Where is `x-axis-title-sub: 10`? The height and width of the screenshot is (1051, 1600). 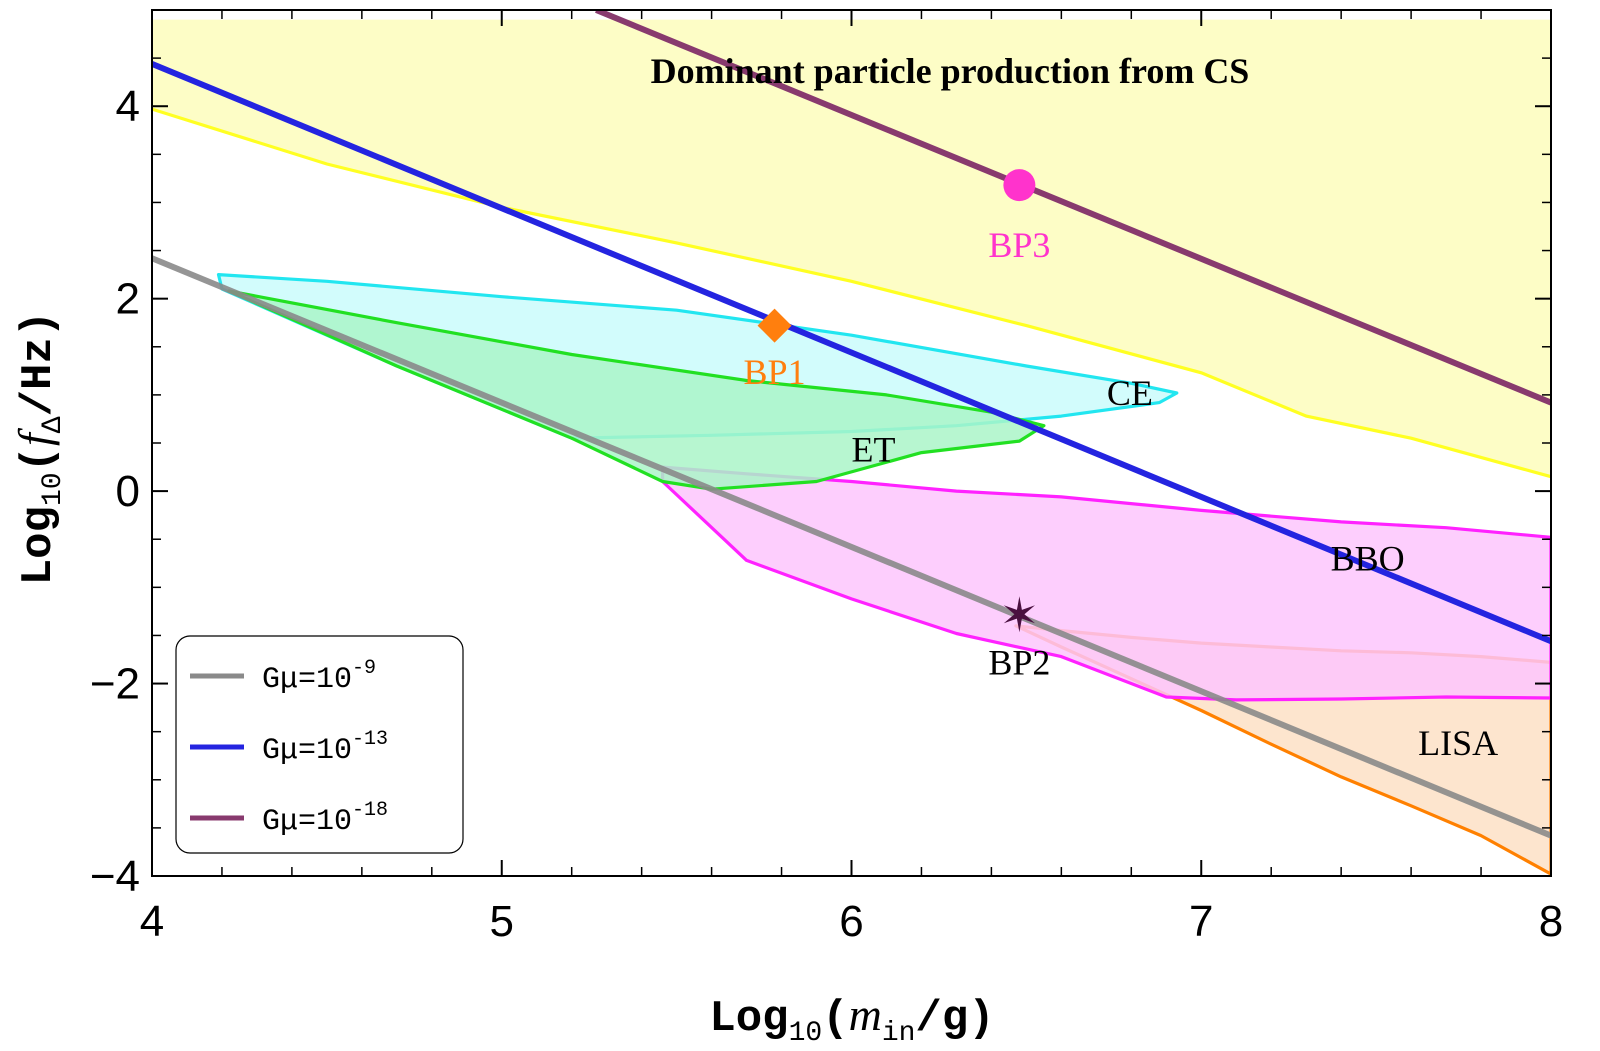 x-axis-title-sub: 10 is located at coordinates (806, 1033).